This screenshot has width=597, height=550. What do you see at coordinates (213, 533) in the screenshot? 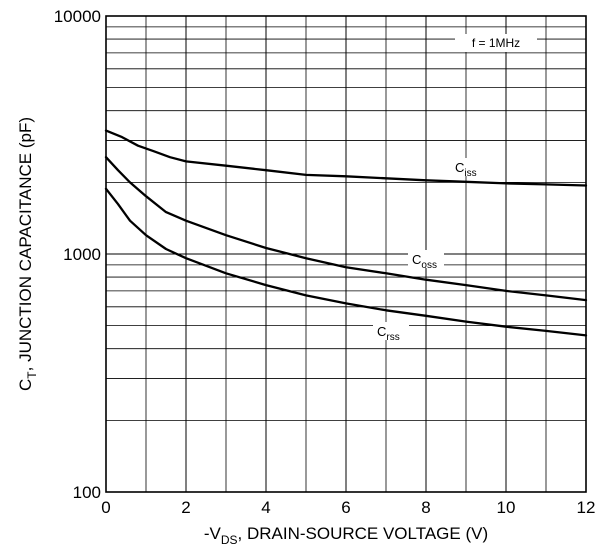
I see `x-axis-title-prefix: -V` at bounding box center [213, 533].